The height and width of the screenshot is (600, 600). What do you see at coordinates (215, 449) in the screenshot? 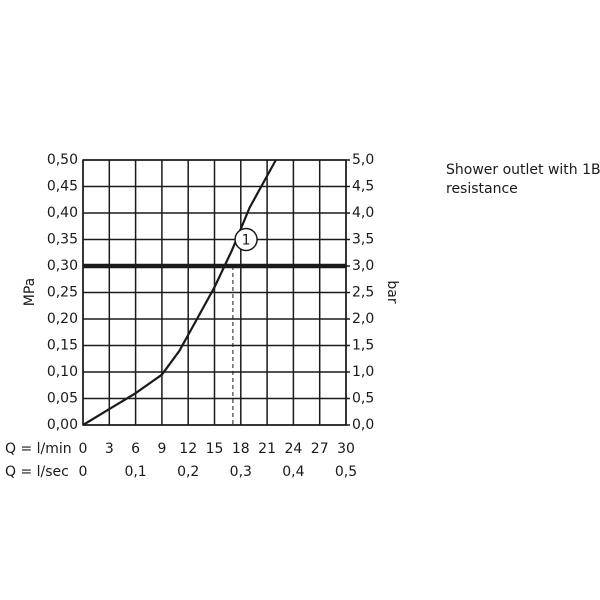
I see `x-tick-label: 15` at bounding box center [215, 449].